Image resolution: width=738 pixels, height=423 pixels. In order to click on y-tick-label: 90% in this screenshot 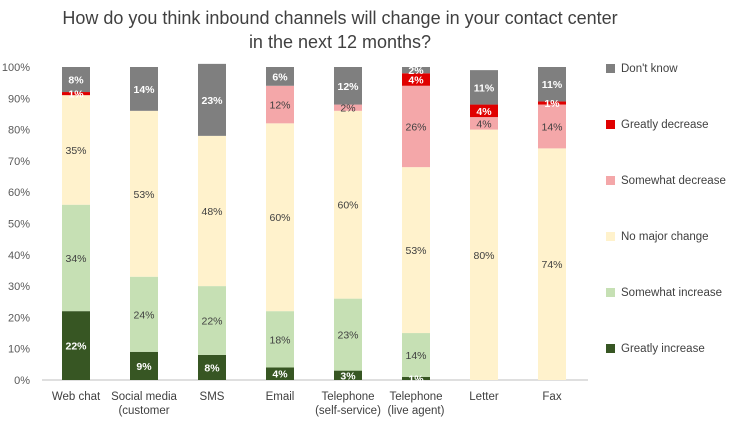, I will do `click(19, 99)`.